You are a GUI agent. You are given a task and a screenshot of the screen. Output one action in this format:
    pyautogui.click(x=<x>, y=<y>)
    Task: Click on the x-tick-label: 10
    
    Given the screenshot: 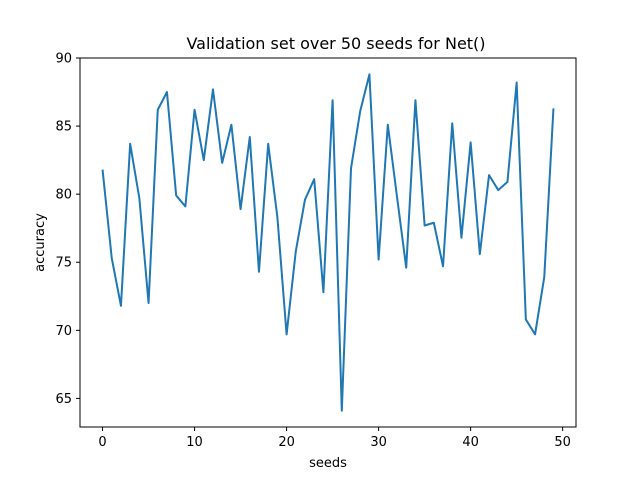 What is the action you would take?
    pyautogui.click(x=194, y=442)
    